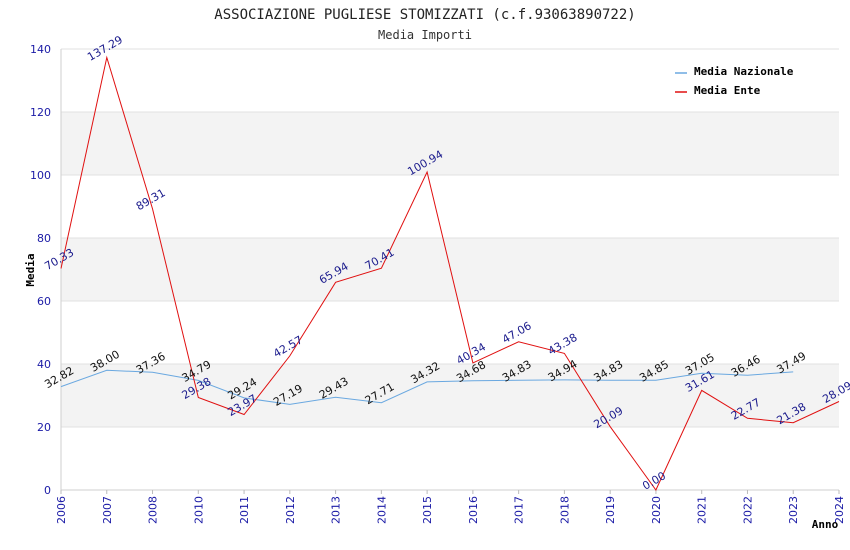 The width and height of the screenshot is (850, 550). I want to click on x-tick-label: 2021, so click(702, 510).